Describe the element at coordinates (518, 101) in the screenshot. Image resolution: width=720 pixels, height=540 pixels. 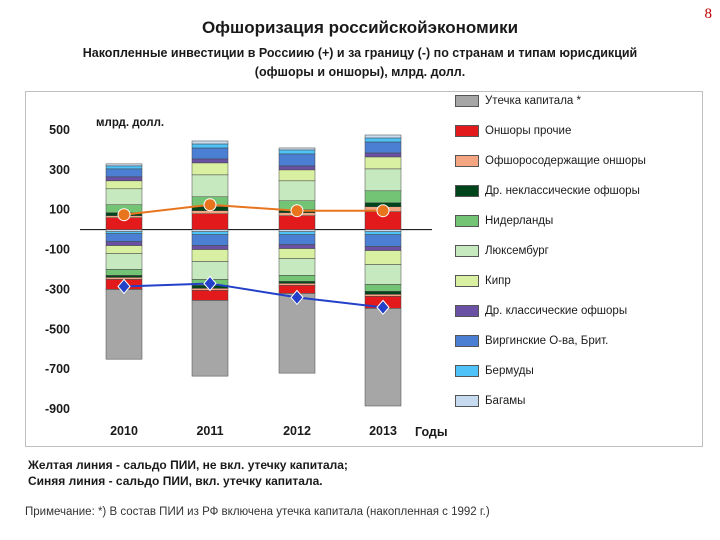
I see `legend-item: Утечка капитала *` at that location.